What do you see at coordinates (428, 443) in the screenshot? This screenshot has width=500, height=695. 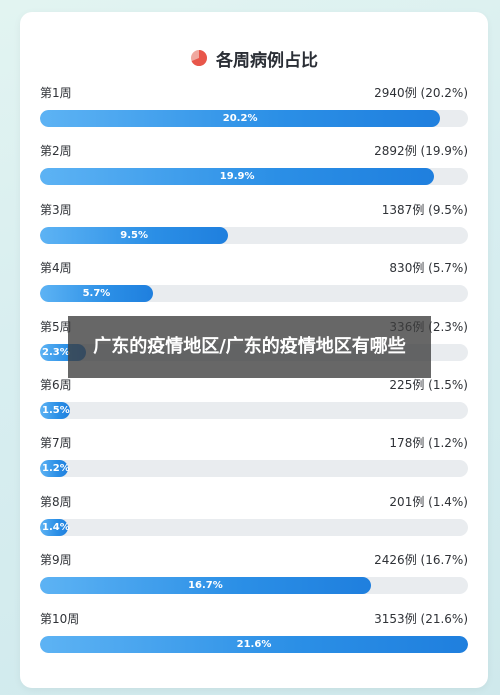 I see `value-label: 178例 (1.2%)` at bounding box center [428, 443].